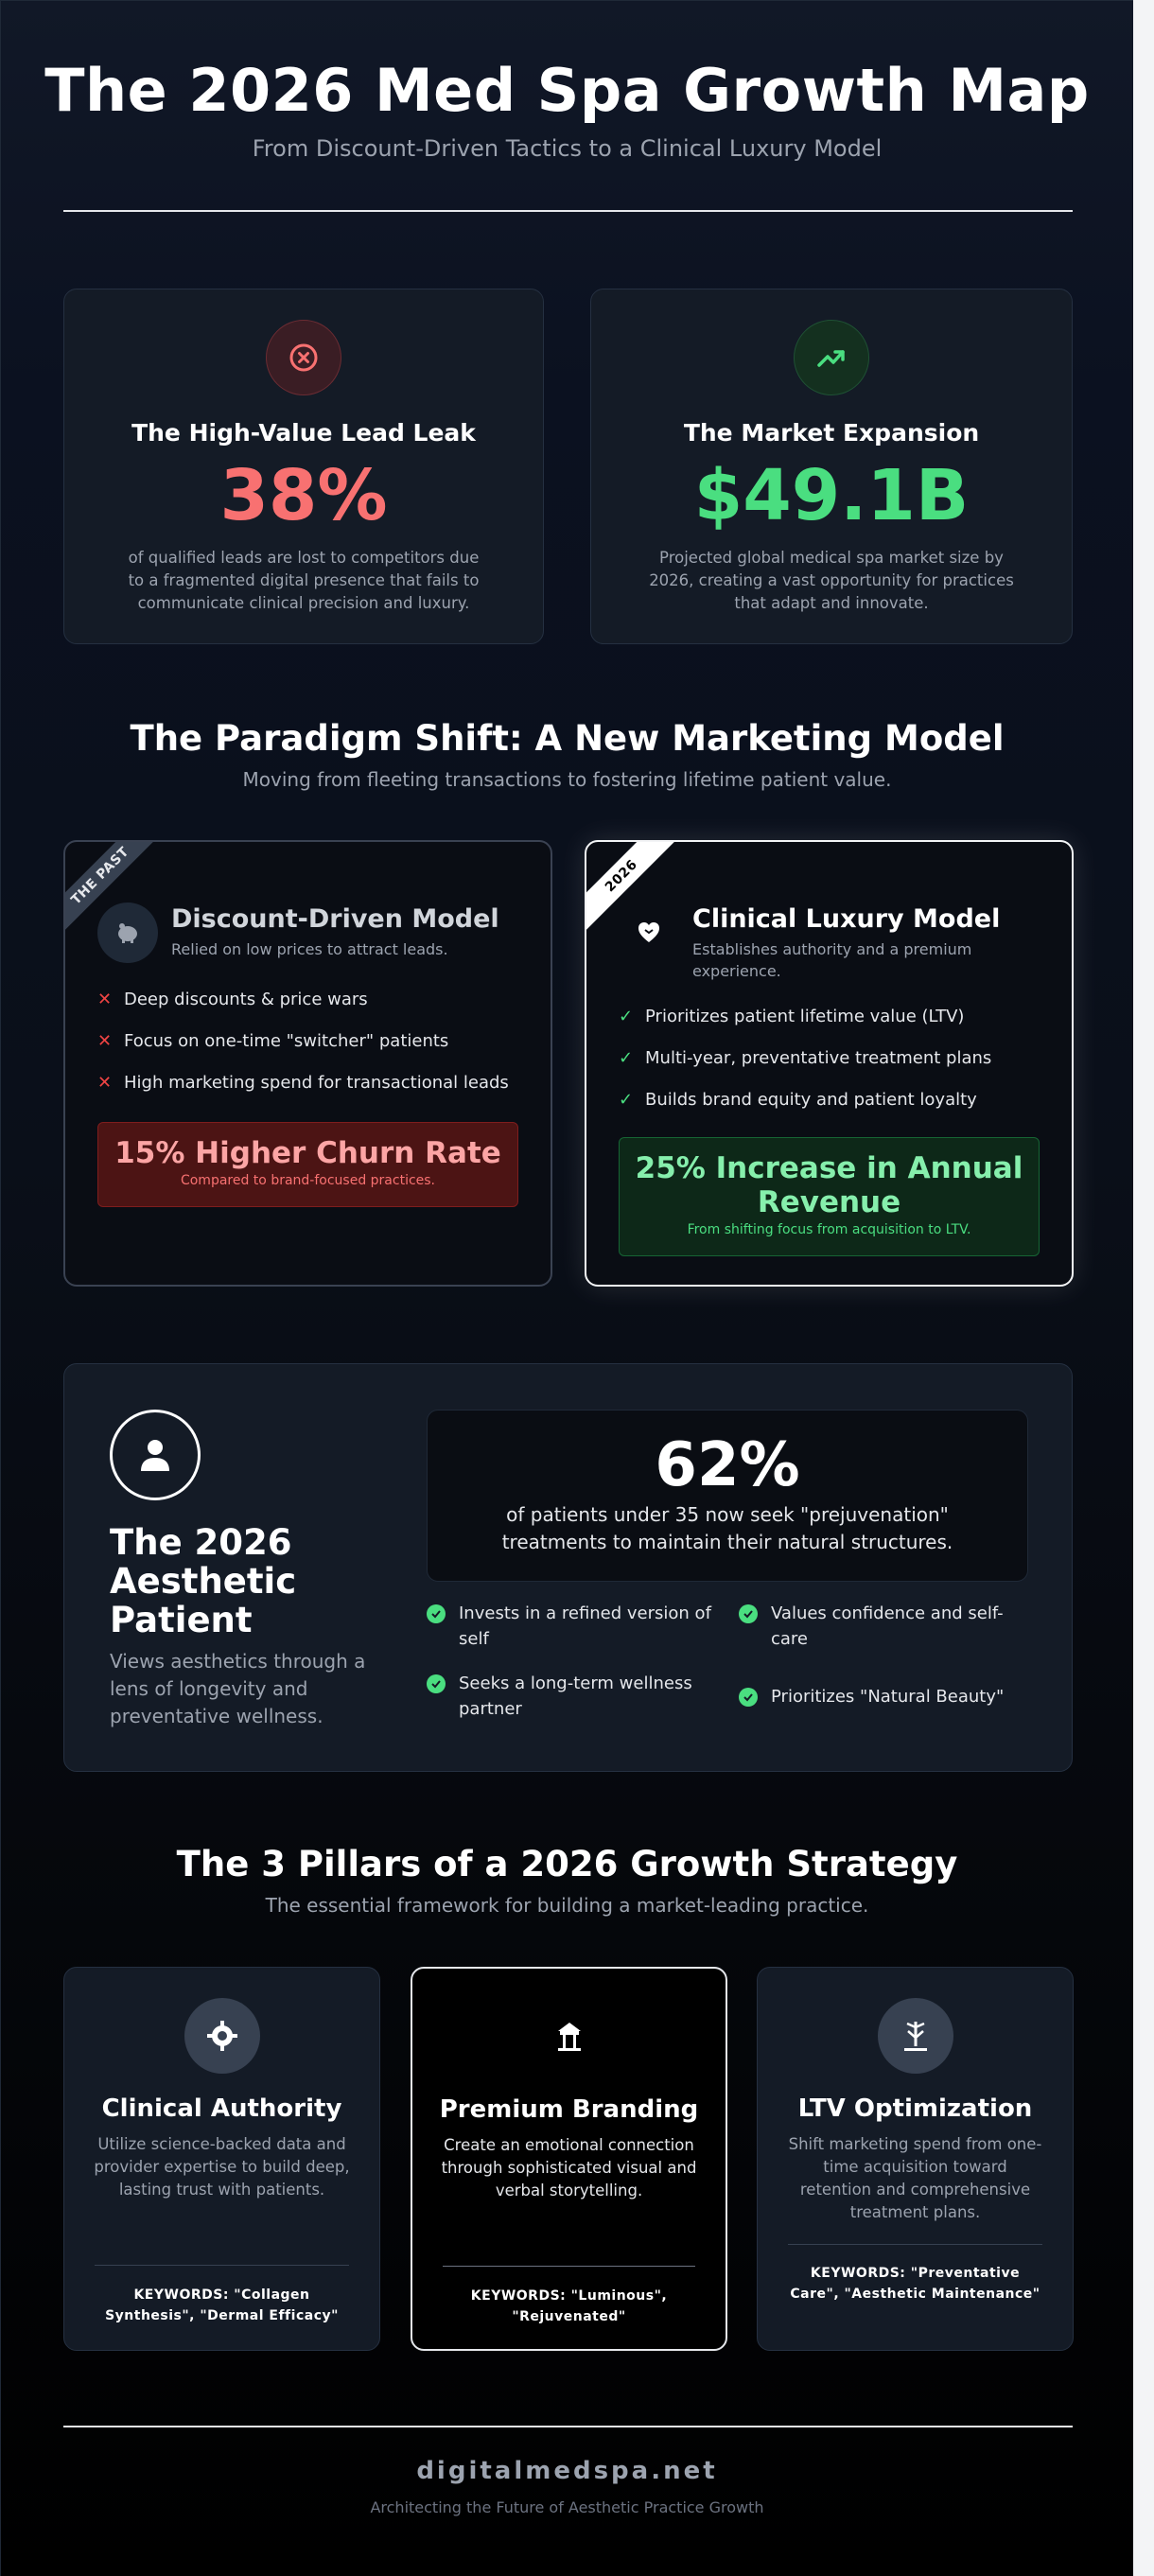 The image size is (1154, 2576). What do you see at coordinates (568, 211) in the screenshot?
I see `header-divider` at bounding box center [568, 211].